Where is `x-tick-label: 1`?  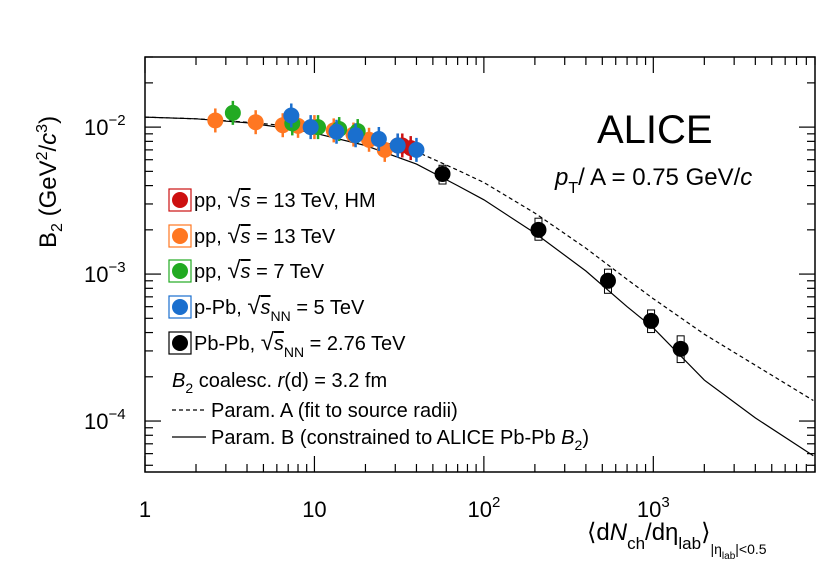
x-tick-label: 1 is located at coordinates (145, 509).